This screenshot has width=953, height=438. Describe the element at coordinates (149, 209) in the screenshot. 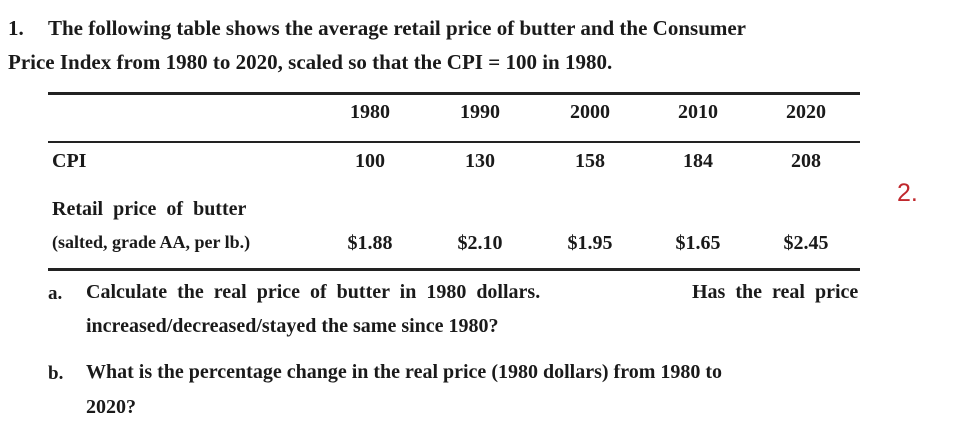

I see `row-label: Retail price of butter` at that location.